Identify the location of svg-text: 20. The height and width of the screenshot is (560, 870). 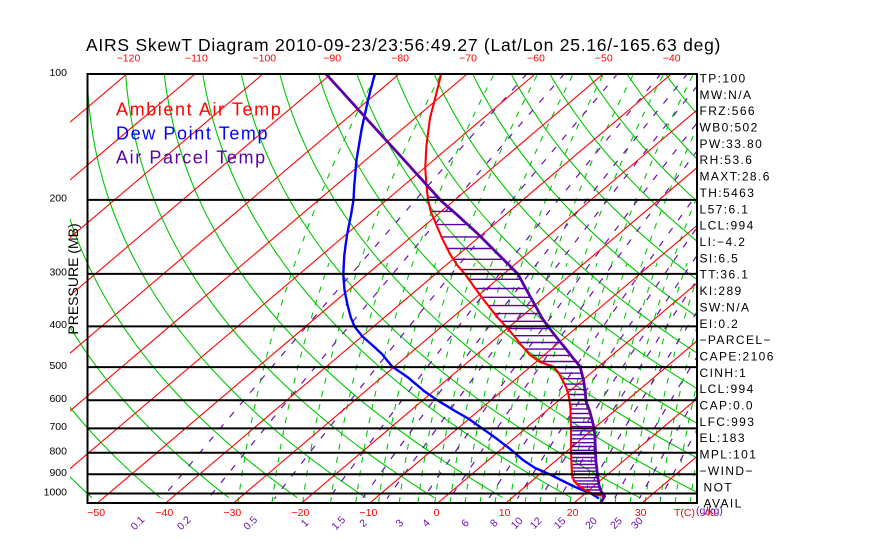
(573, 513).